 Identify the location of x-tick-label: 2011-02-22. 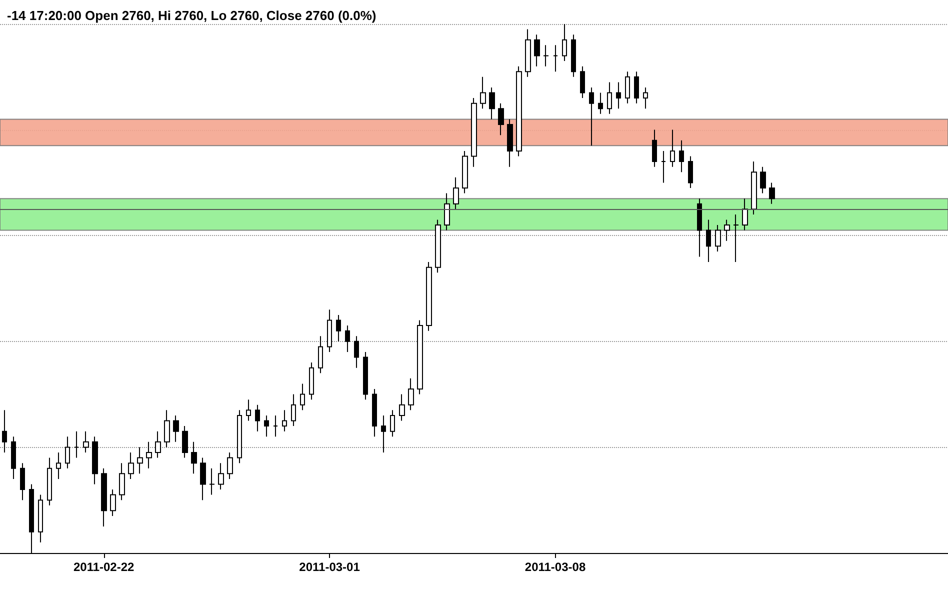
(104, 567).